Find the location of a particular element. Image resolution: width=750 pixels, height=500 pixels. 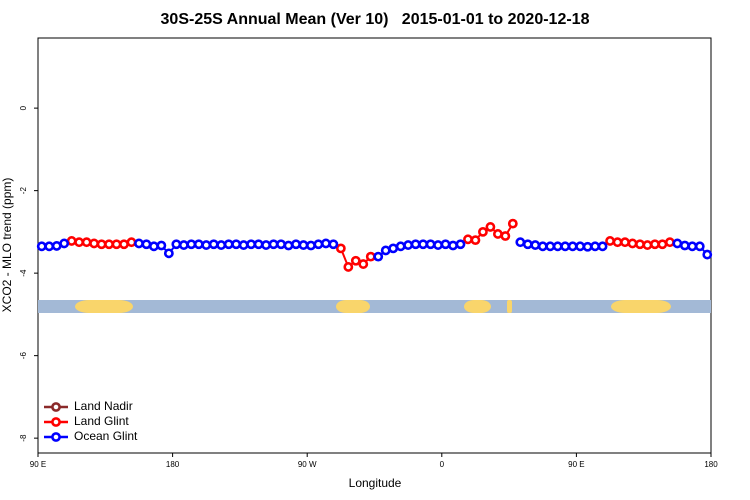

y-tick-label: -4 is located at coordinates (23, 273).